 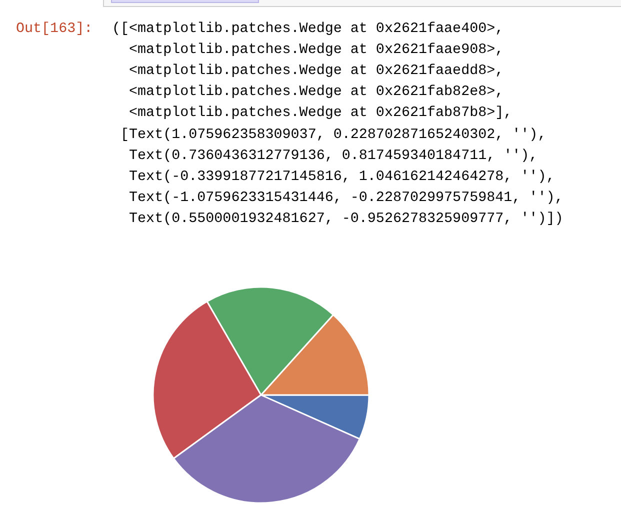 What do you see at coordinates (346, 197) in the screenshot?
I see `text: Text(-1.0759623315431446, -0.2287029975759841, ''),` at bounding box center [346, 197].